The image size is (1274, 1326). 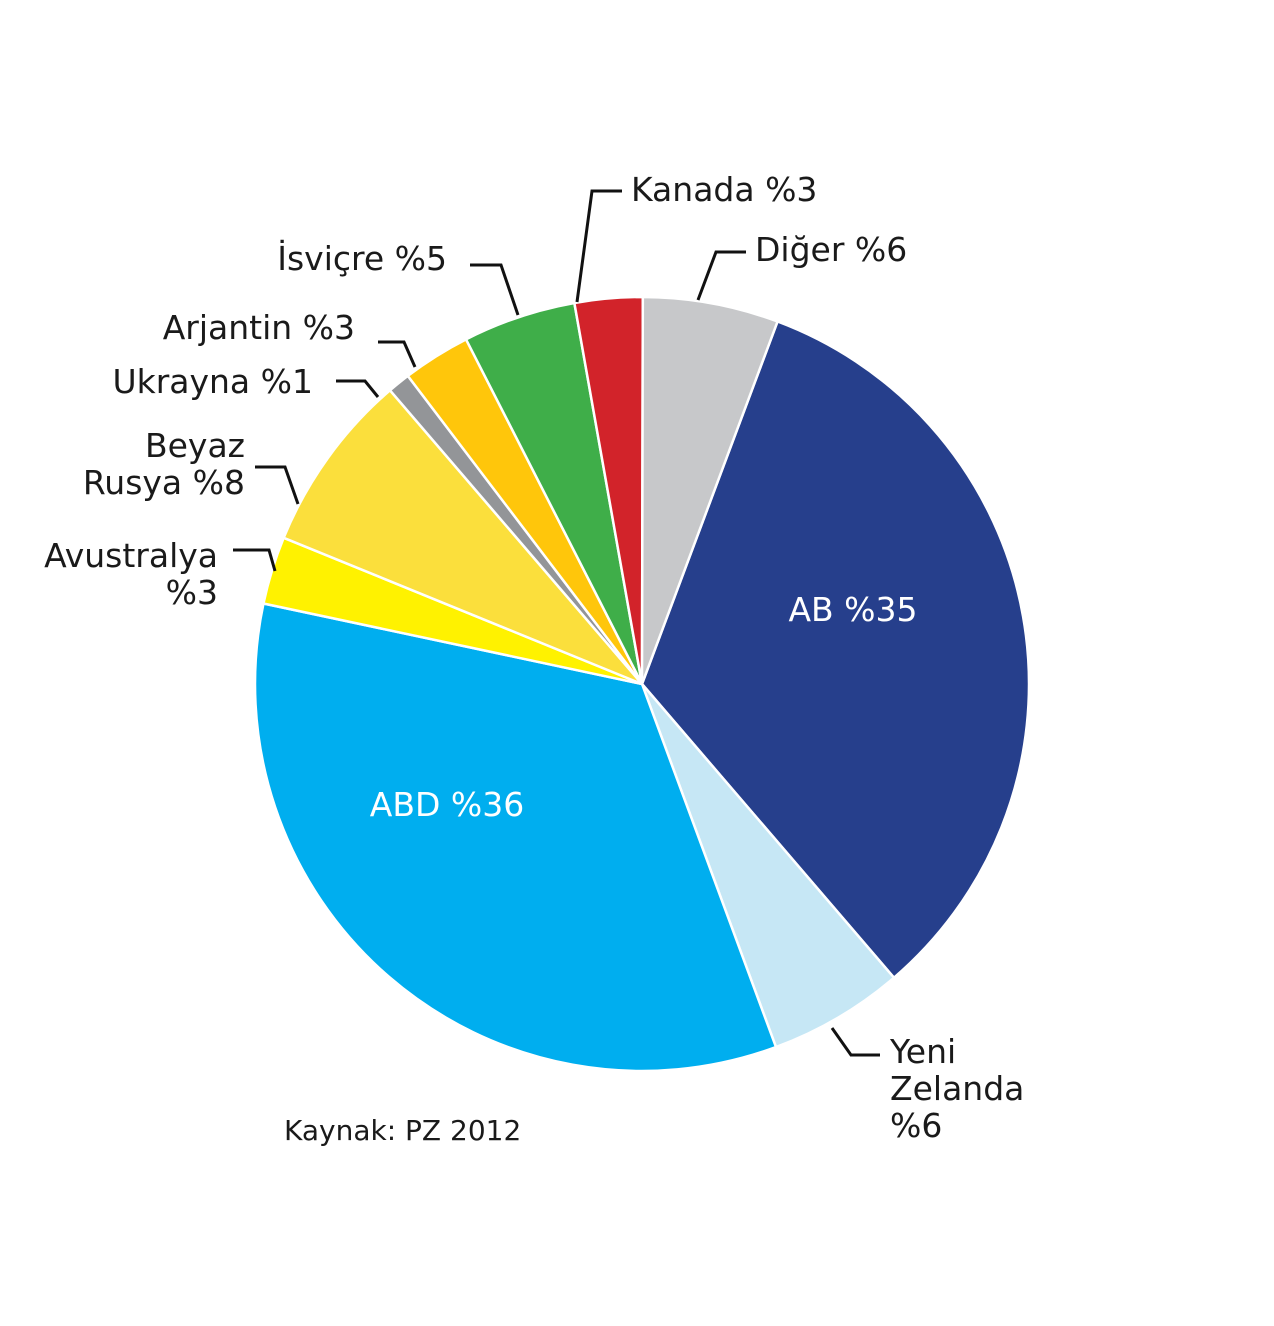 What do you see at coordinates (164, 464) in the screenshot?
I see `slice-label: Beyaz Rusya %8` at bounding box center [164, 464].